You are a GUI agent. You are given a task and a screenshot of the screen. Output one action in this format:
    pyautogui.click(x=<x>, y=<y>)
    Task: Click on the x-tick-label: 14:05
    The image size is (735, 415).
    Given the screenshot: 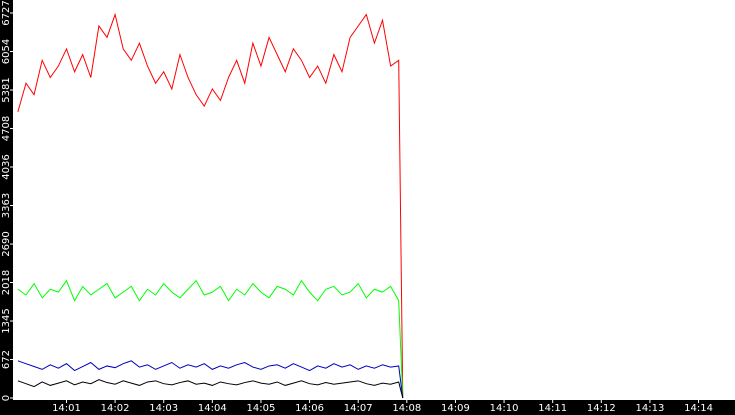 What is the action you would take?
    pyautogui.click(x=261, y=408)
    